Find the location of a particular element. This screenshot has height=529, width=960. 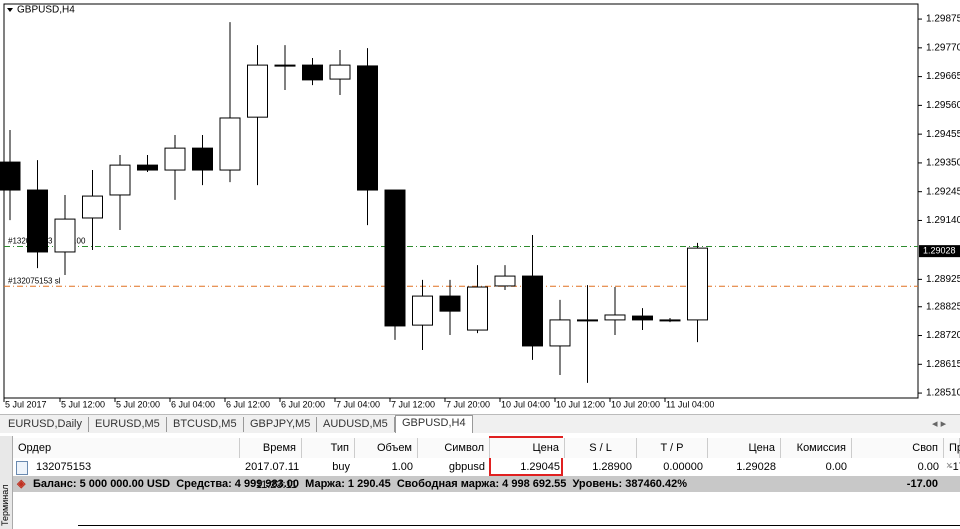

y-tick-label: 1.29560 is located at coordinates (943, 105).